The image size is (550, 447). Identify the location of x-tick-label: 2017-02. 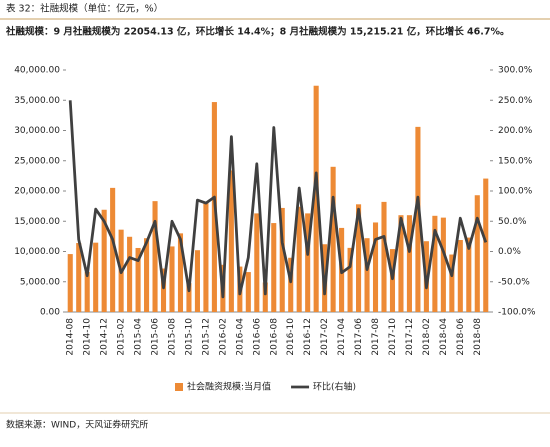
(325, 337).